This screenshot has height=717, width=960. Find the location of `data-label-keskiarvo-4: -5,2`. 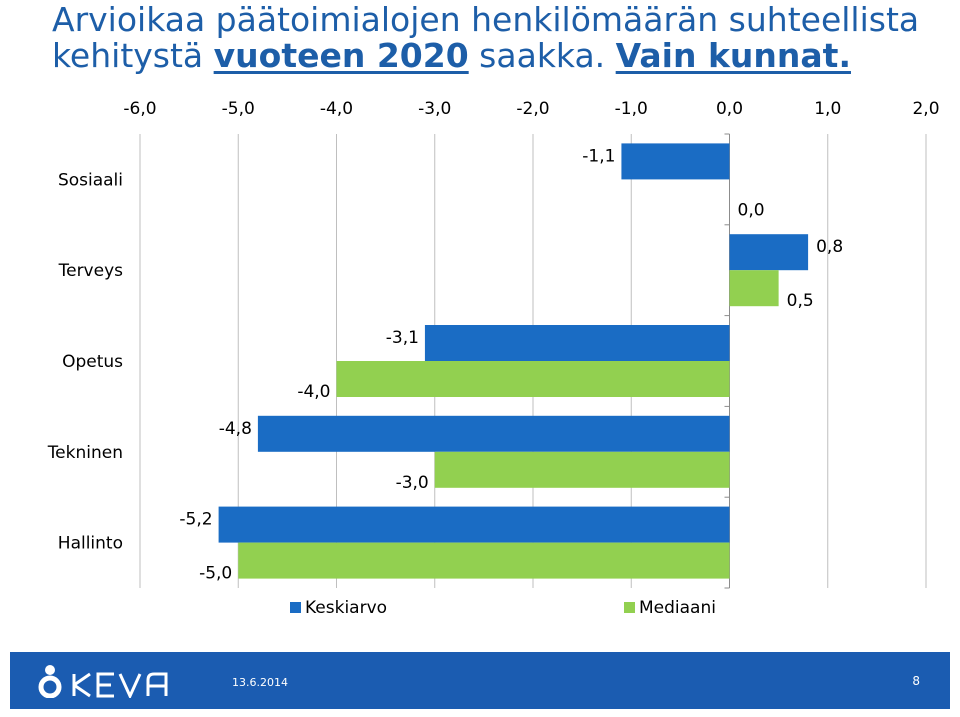

data-label-keskiarvo-4: -5,2 is located at coordinates (195, 520).